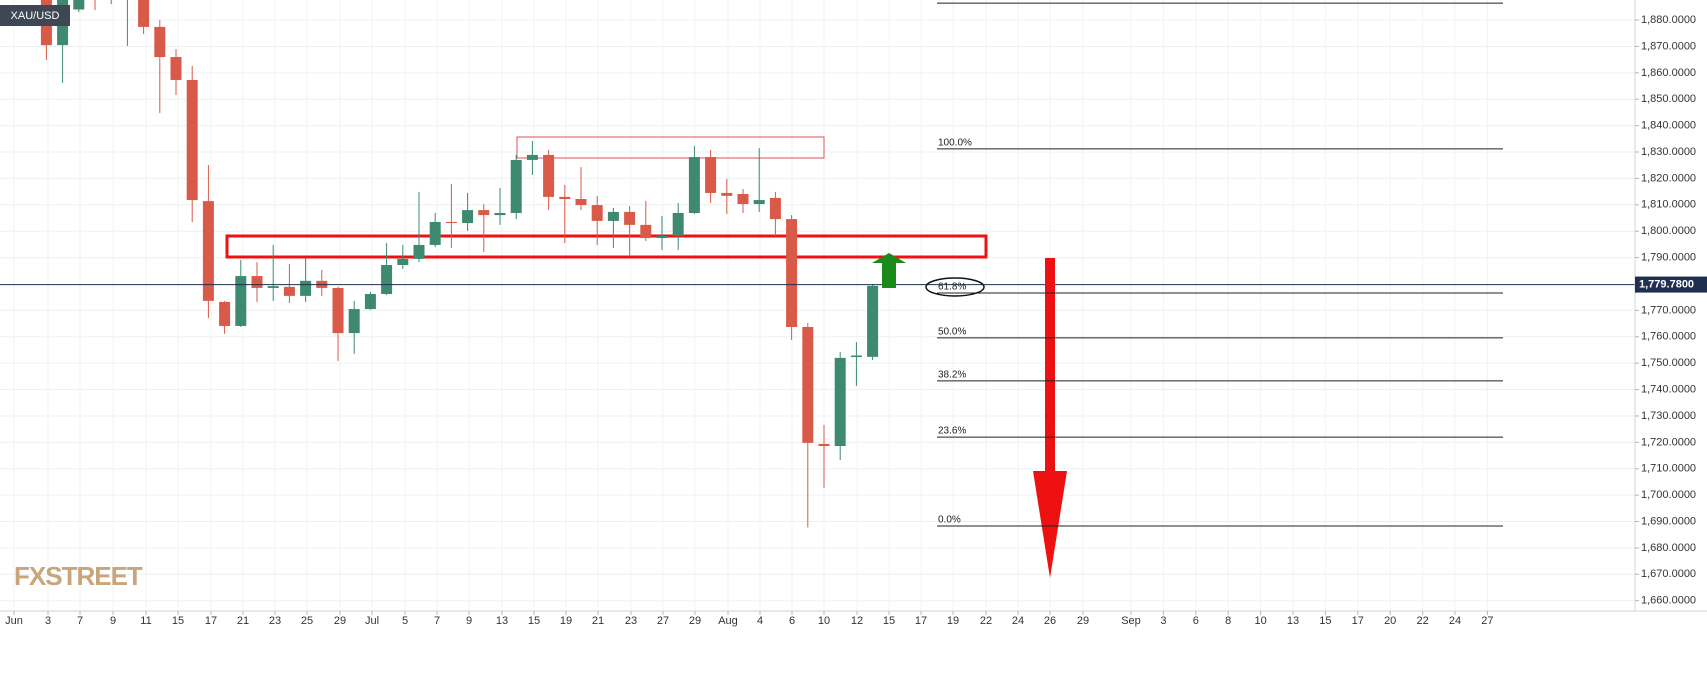 The height and width of the screenshot is (687, 1707). What do you see at coordinates (952, 431) in the screenshot?
I see `fib-label: 23.6%` at bounding box center [952, 431].